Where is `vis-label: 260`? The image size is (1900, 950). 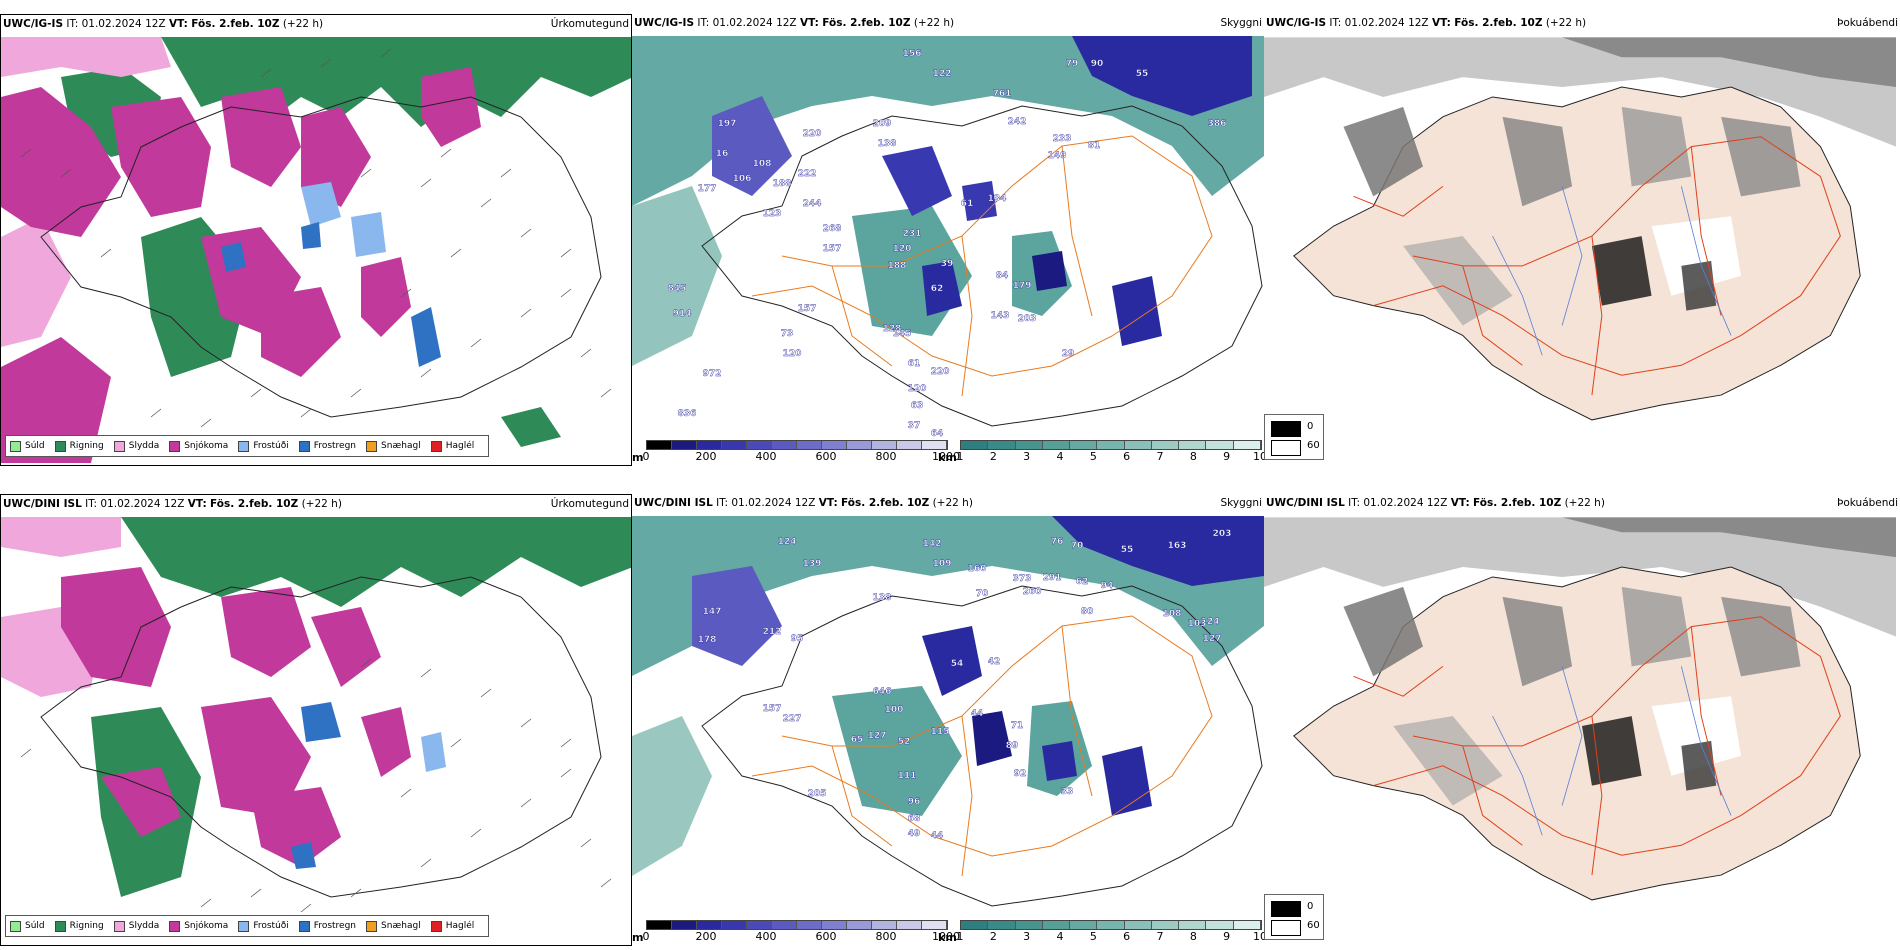
vis-label: 260 is located at coordinates (1032, 592).